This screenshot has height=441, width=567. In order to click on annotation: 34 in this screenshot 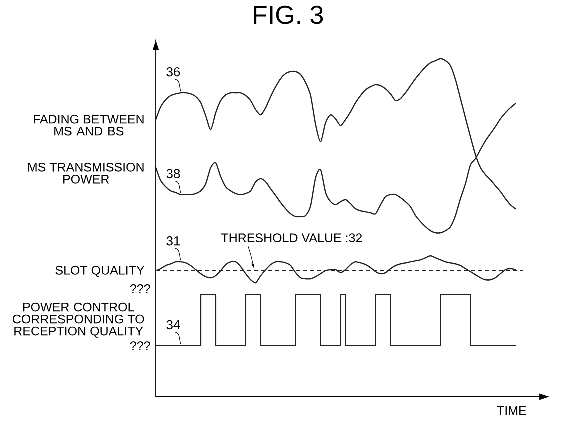, I will do `click(173, 325)`.